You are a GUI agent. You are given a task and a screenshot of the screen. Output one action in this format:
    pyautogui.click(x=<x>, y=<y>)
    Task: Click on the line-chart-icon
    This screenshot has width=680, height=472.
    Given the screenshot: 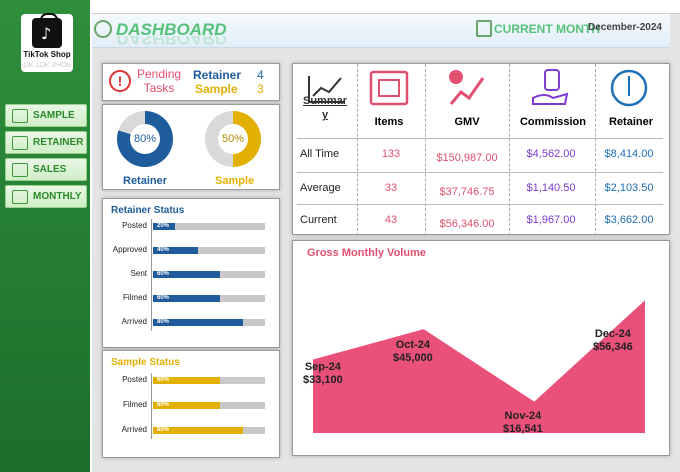 What is the action you would take?
    pyautogui.click(x=326, y=89)
    